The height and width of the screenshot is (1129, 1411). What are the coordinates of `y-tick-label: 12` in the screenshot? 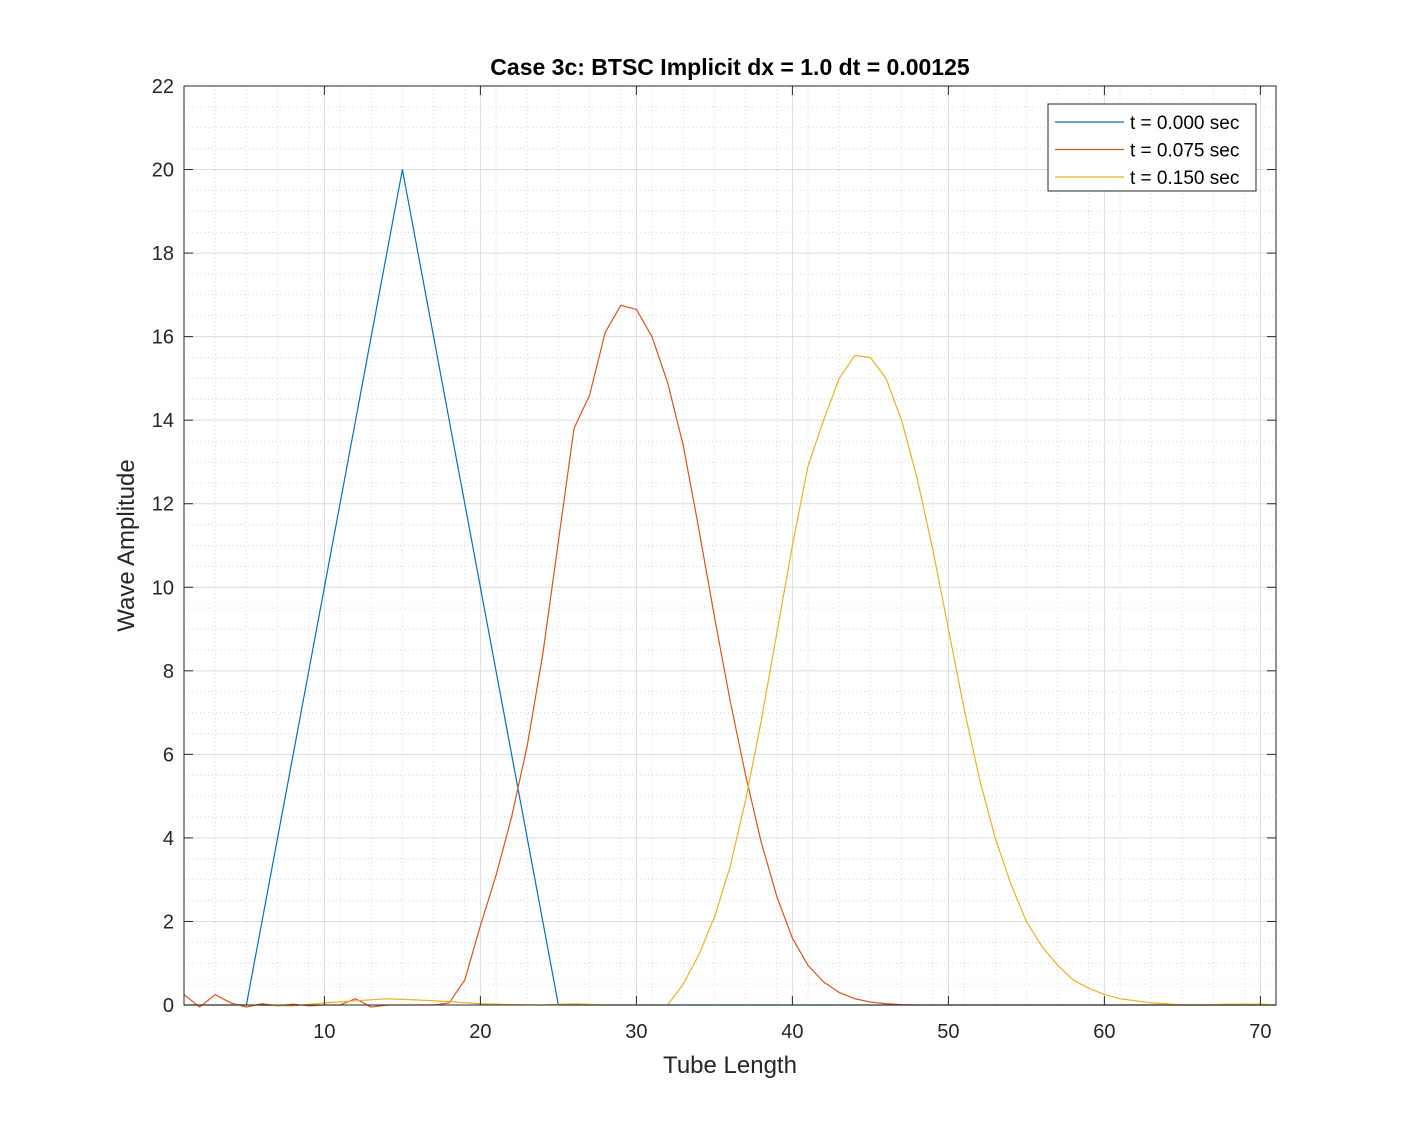 It's located at (163, 505).